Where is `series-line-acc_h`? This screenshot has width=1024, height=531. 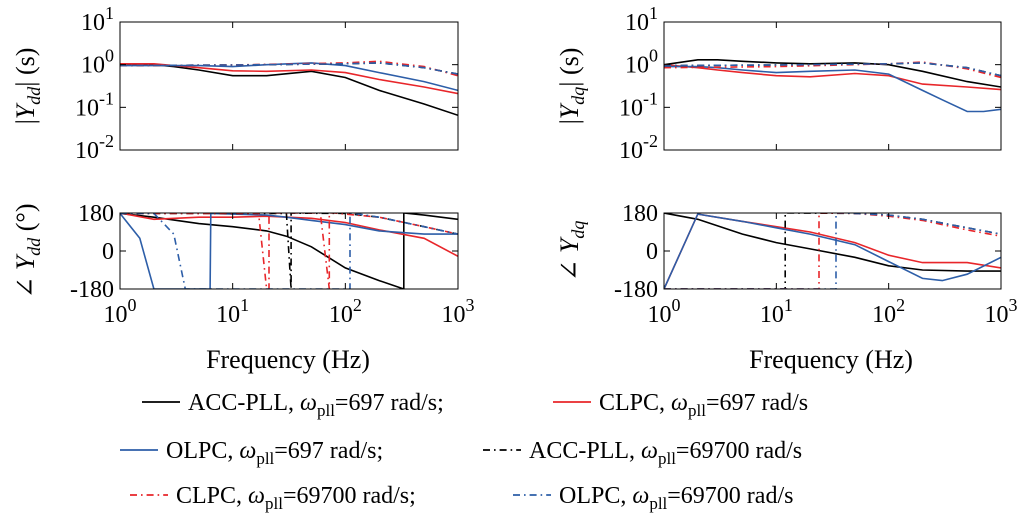
series-line-acc_h is located at coordinates (289, 251).